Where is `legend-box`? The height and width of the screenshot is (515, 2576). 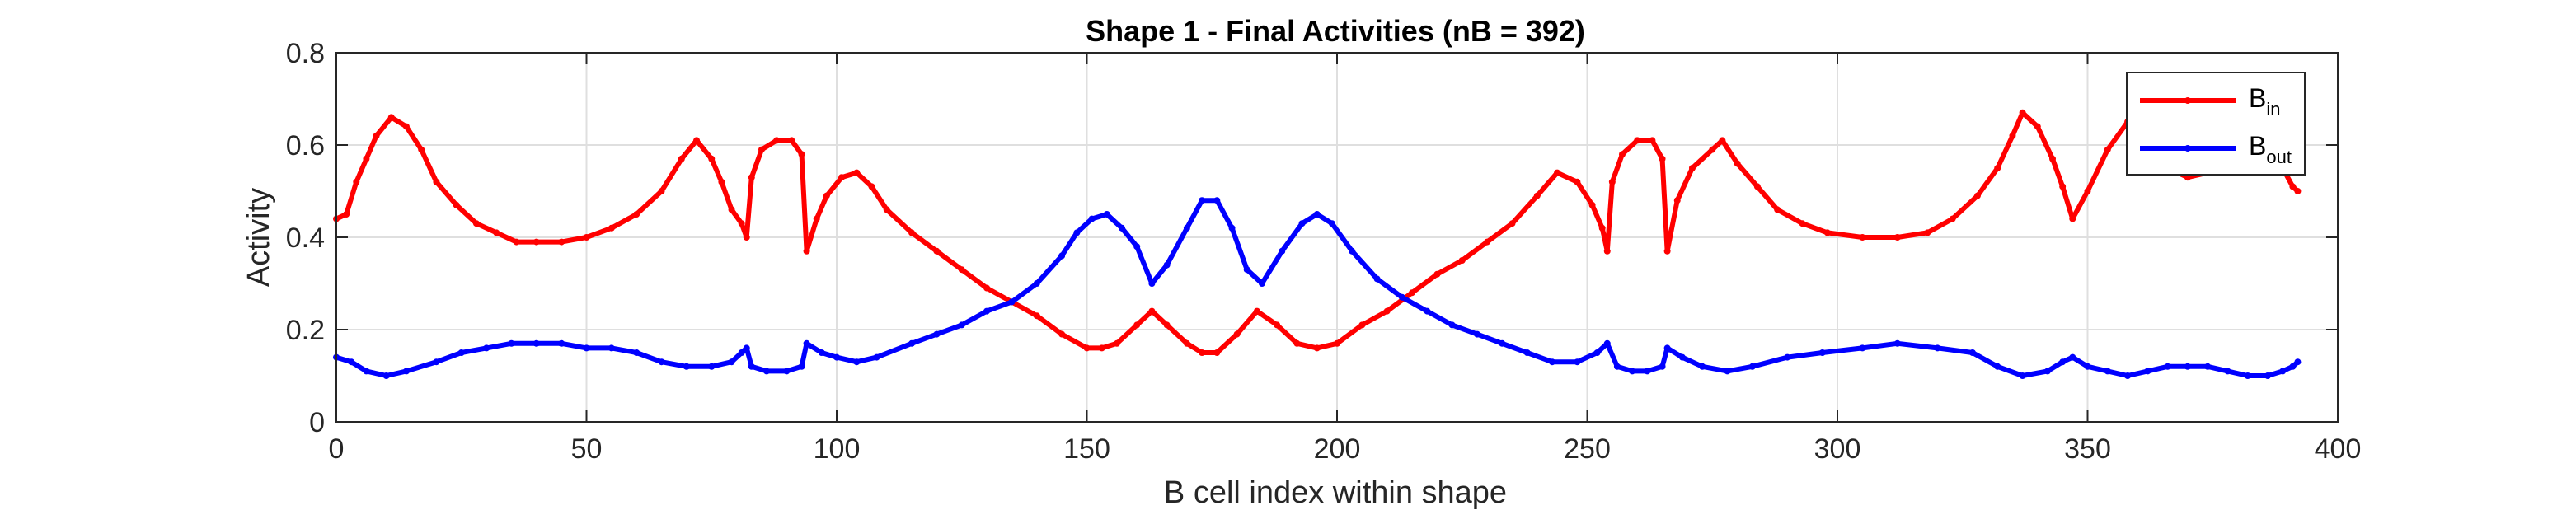 legend-box is located at coordinates (2216, 124).